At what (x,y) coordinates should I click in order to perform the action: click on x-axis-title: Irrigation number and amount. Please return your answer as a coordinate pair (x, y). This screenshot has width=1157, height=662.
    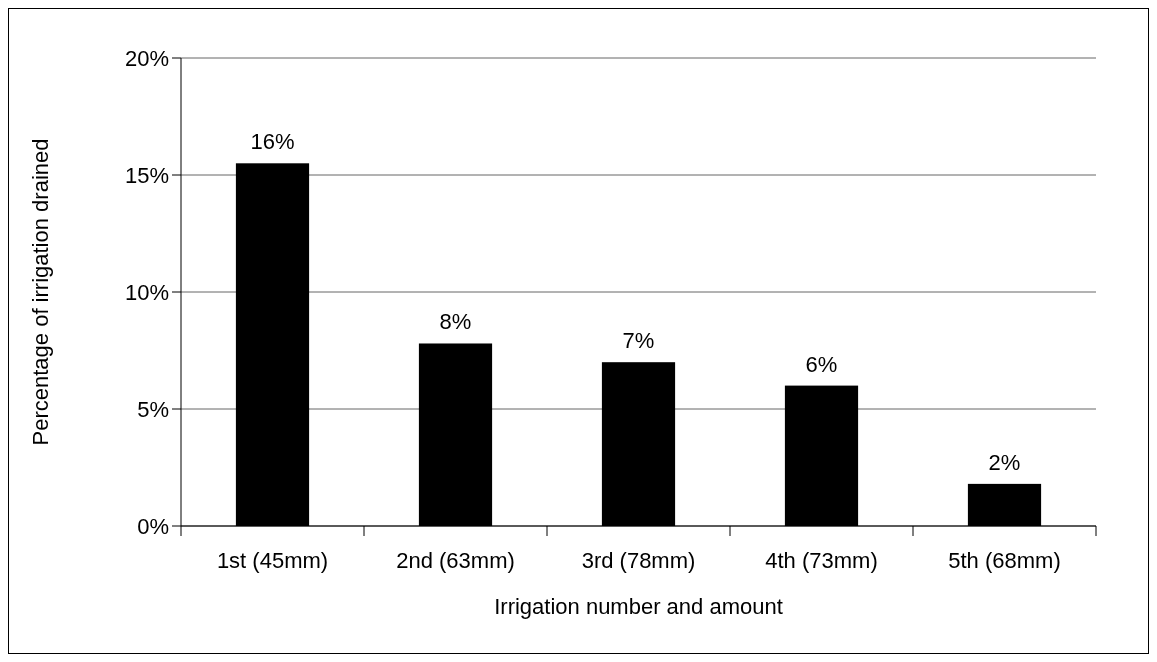
    Looking at the image, I should click on (638, 606).